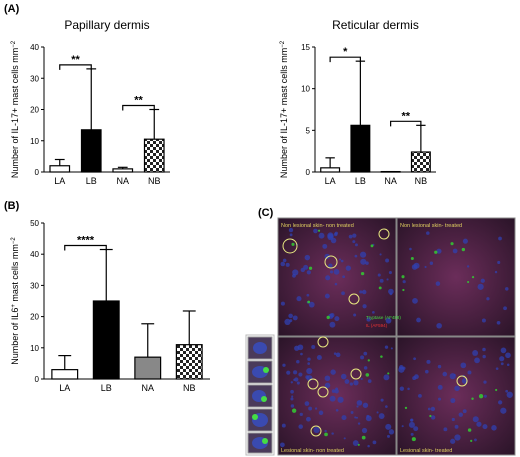  What do you see at coordinates (312, 451) in the screenshot?
I see `caption-lesional-untreated: Lesional skin- non treated` at bounding box center [312, 451].